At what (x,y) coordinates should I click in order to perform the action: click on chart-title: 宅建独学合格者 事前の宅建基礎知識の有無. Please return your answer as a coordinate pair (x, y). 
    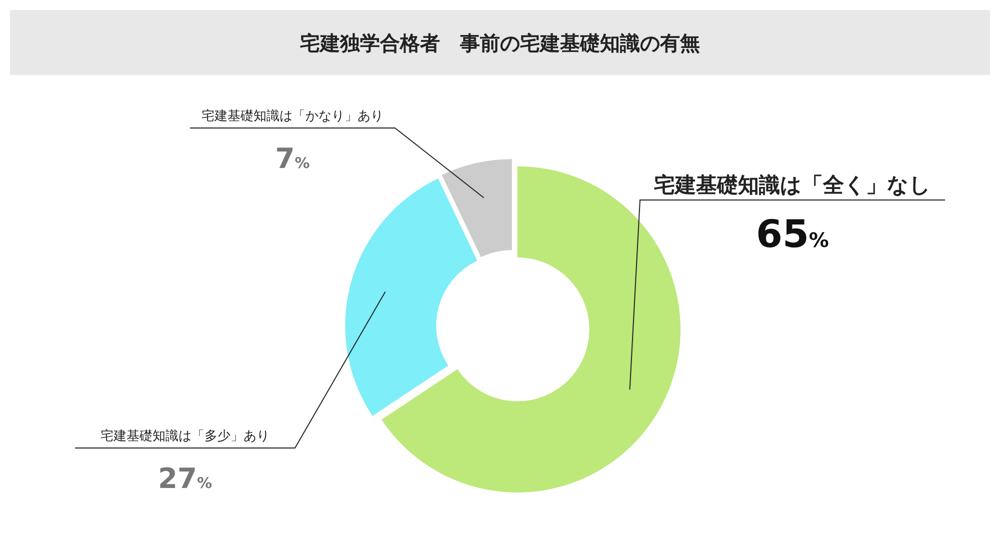
    Looking at the image, I should click on (500, 43).